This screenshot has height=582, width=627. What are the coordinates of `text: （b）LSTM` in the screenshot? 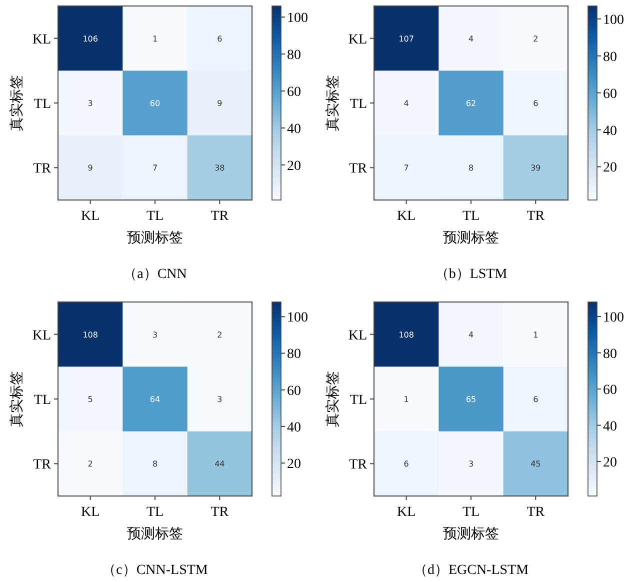 It's located at (471, 274).